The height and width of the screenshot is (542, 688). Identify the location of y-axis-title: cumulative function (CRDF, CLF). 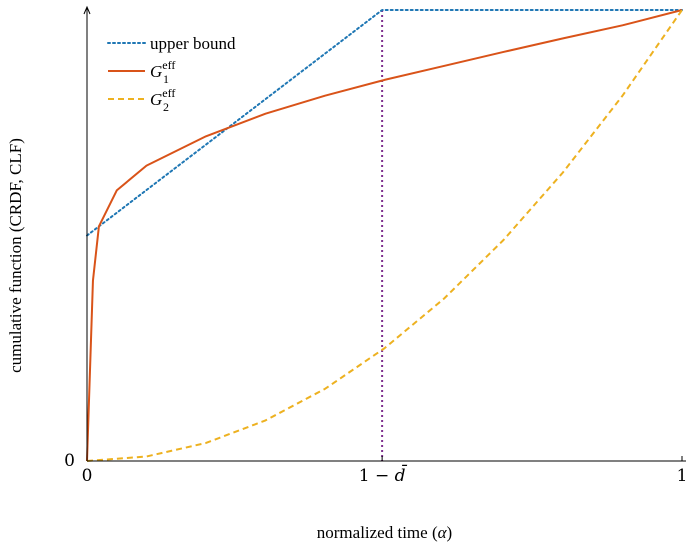
(15, 255).